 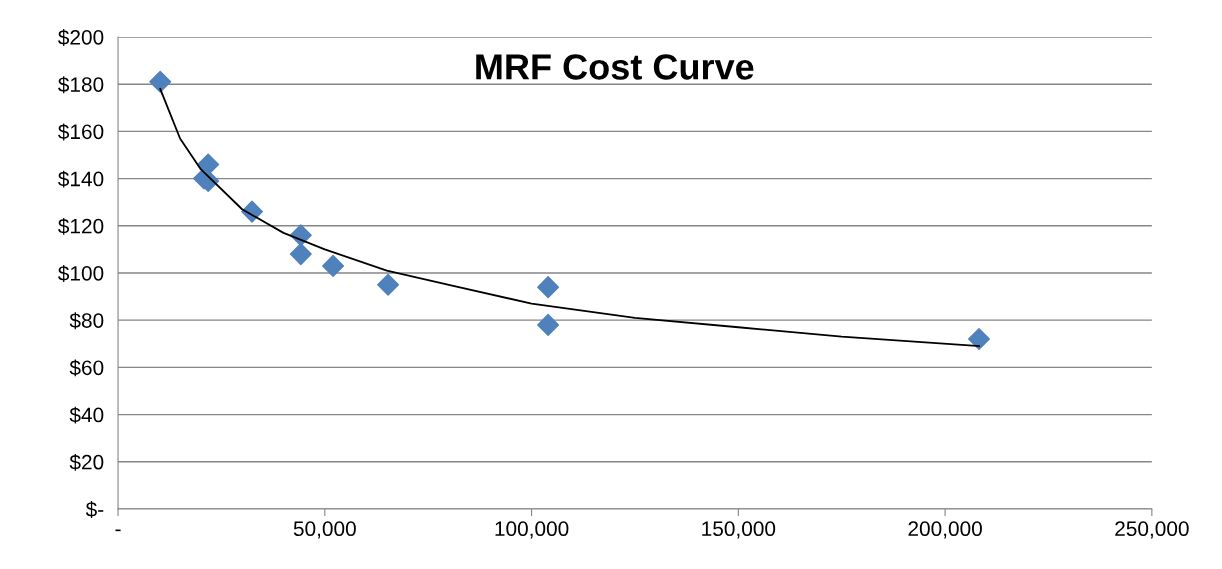 What do you see at coordinates (86, 368) in the screenshot?
I see `y-tick-label: $60` at bounding box center [86, 368].